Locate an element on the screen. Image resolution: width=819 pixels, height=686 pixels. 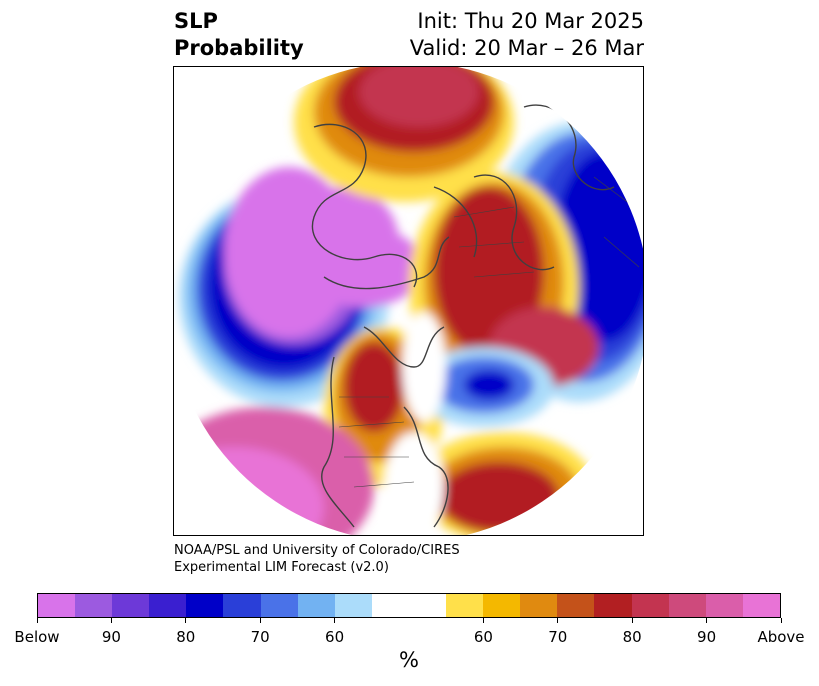
colorbar is located at coordinates (409, 605).